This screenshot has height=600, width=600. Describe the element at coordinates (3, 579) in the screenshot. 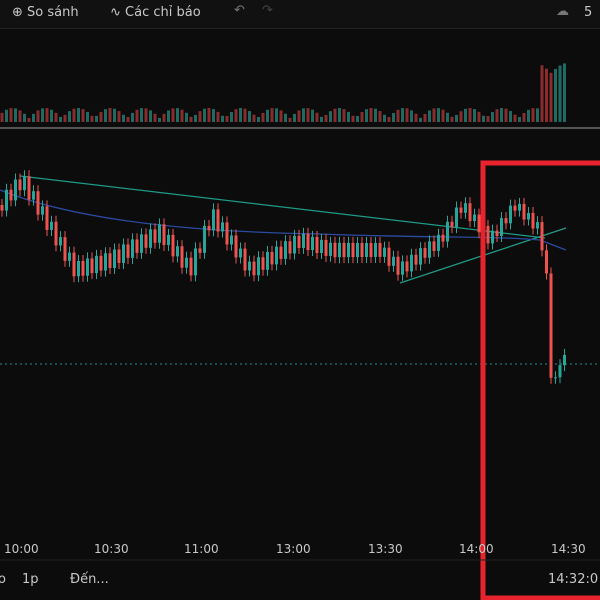

I see `range-button: o` at that location.